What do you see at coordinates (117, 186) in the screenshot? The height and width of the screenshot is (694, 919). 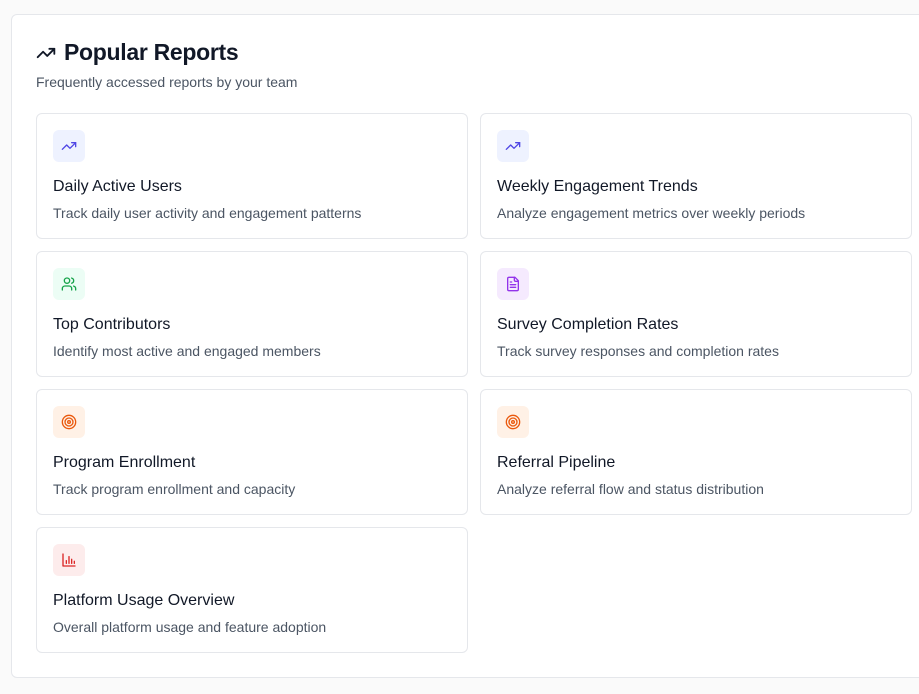 I see `report-title: Daily Active Users` at bounding box center [117, 186].